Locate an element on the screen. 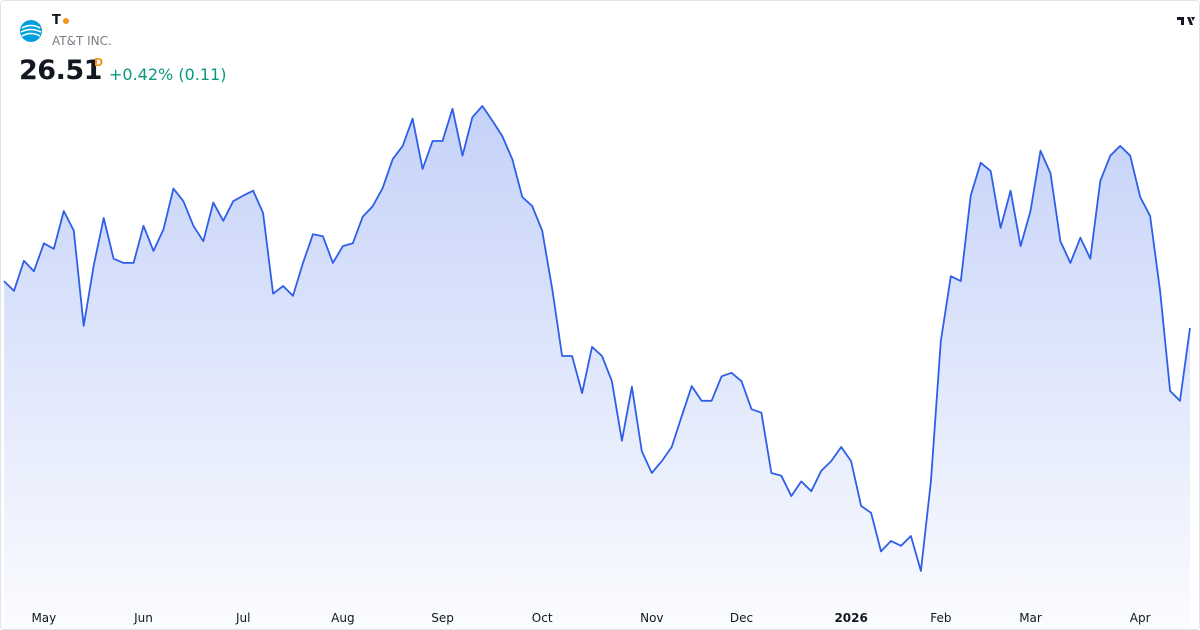 This screenshot has height=630, width=1200. x-tick-label: Feb is located at coordinates (940, 618).